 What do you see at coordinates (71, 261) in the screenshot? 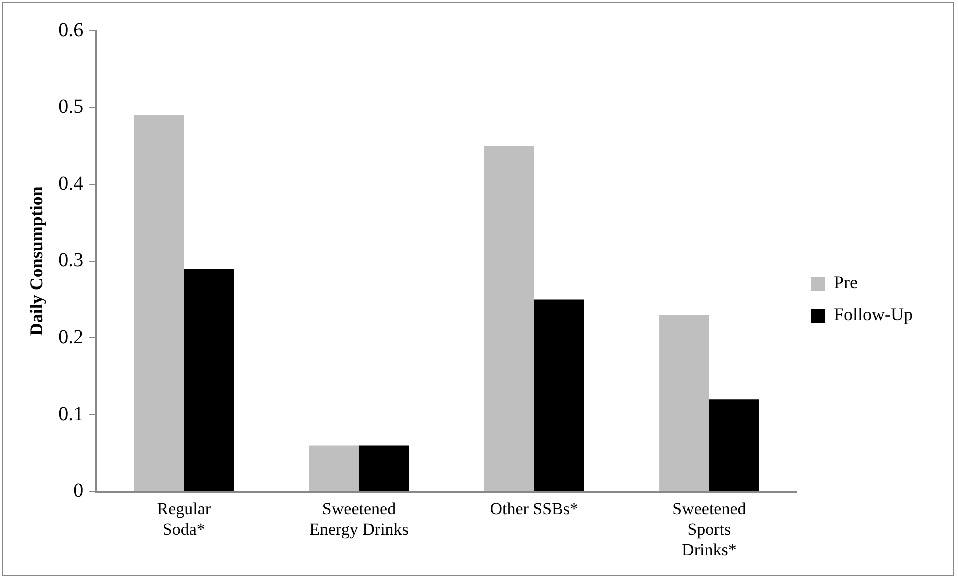
I see `y-tick-label: 0.3` at bounding box center [71, 261].